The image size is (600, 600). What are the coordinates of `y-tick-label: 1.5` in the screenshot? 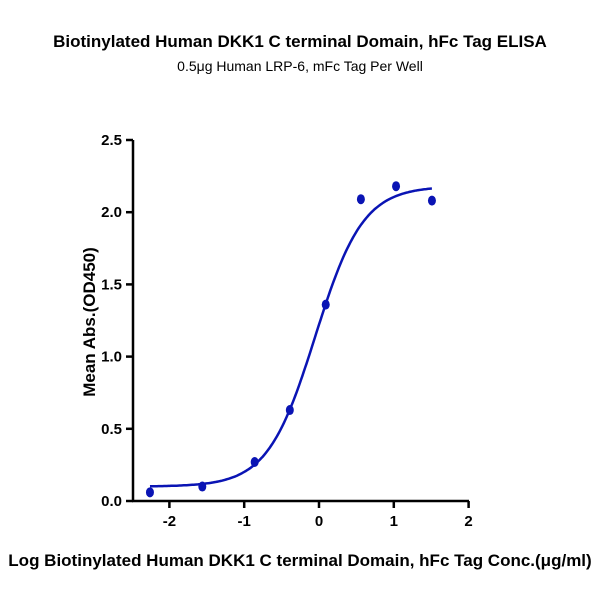 It's located at (111, 284).